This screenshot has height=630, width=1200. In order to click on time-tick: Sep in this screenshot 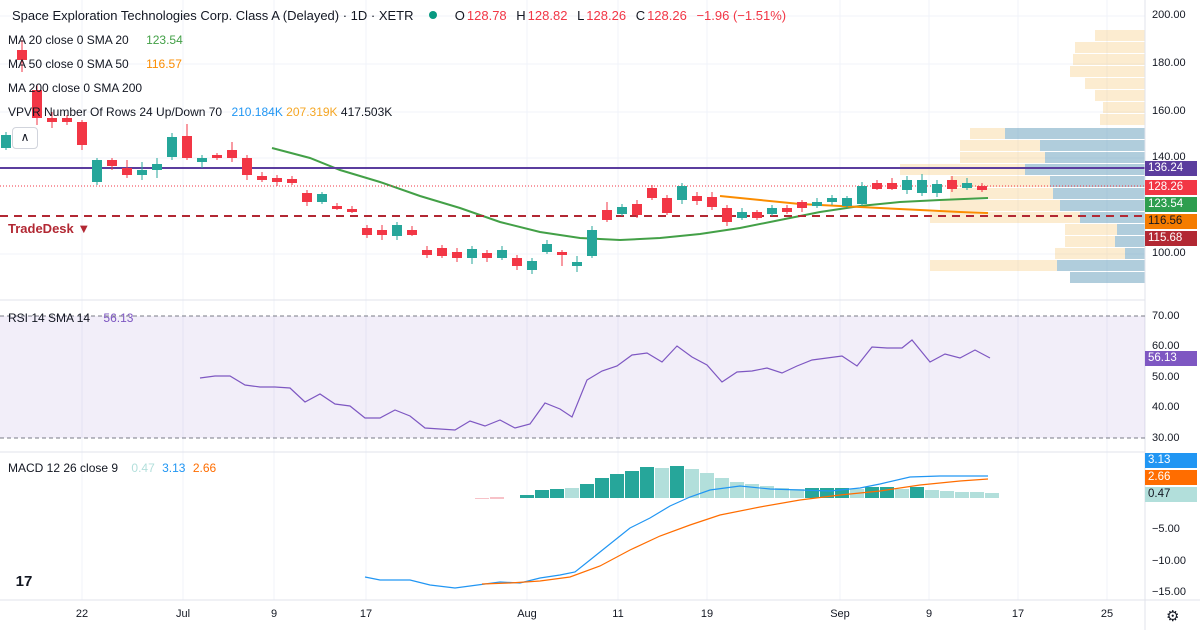, I will do `click(840, 614)`.